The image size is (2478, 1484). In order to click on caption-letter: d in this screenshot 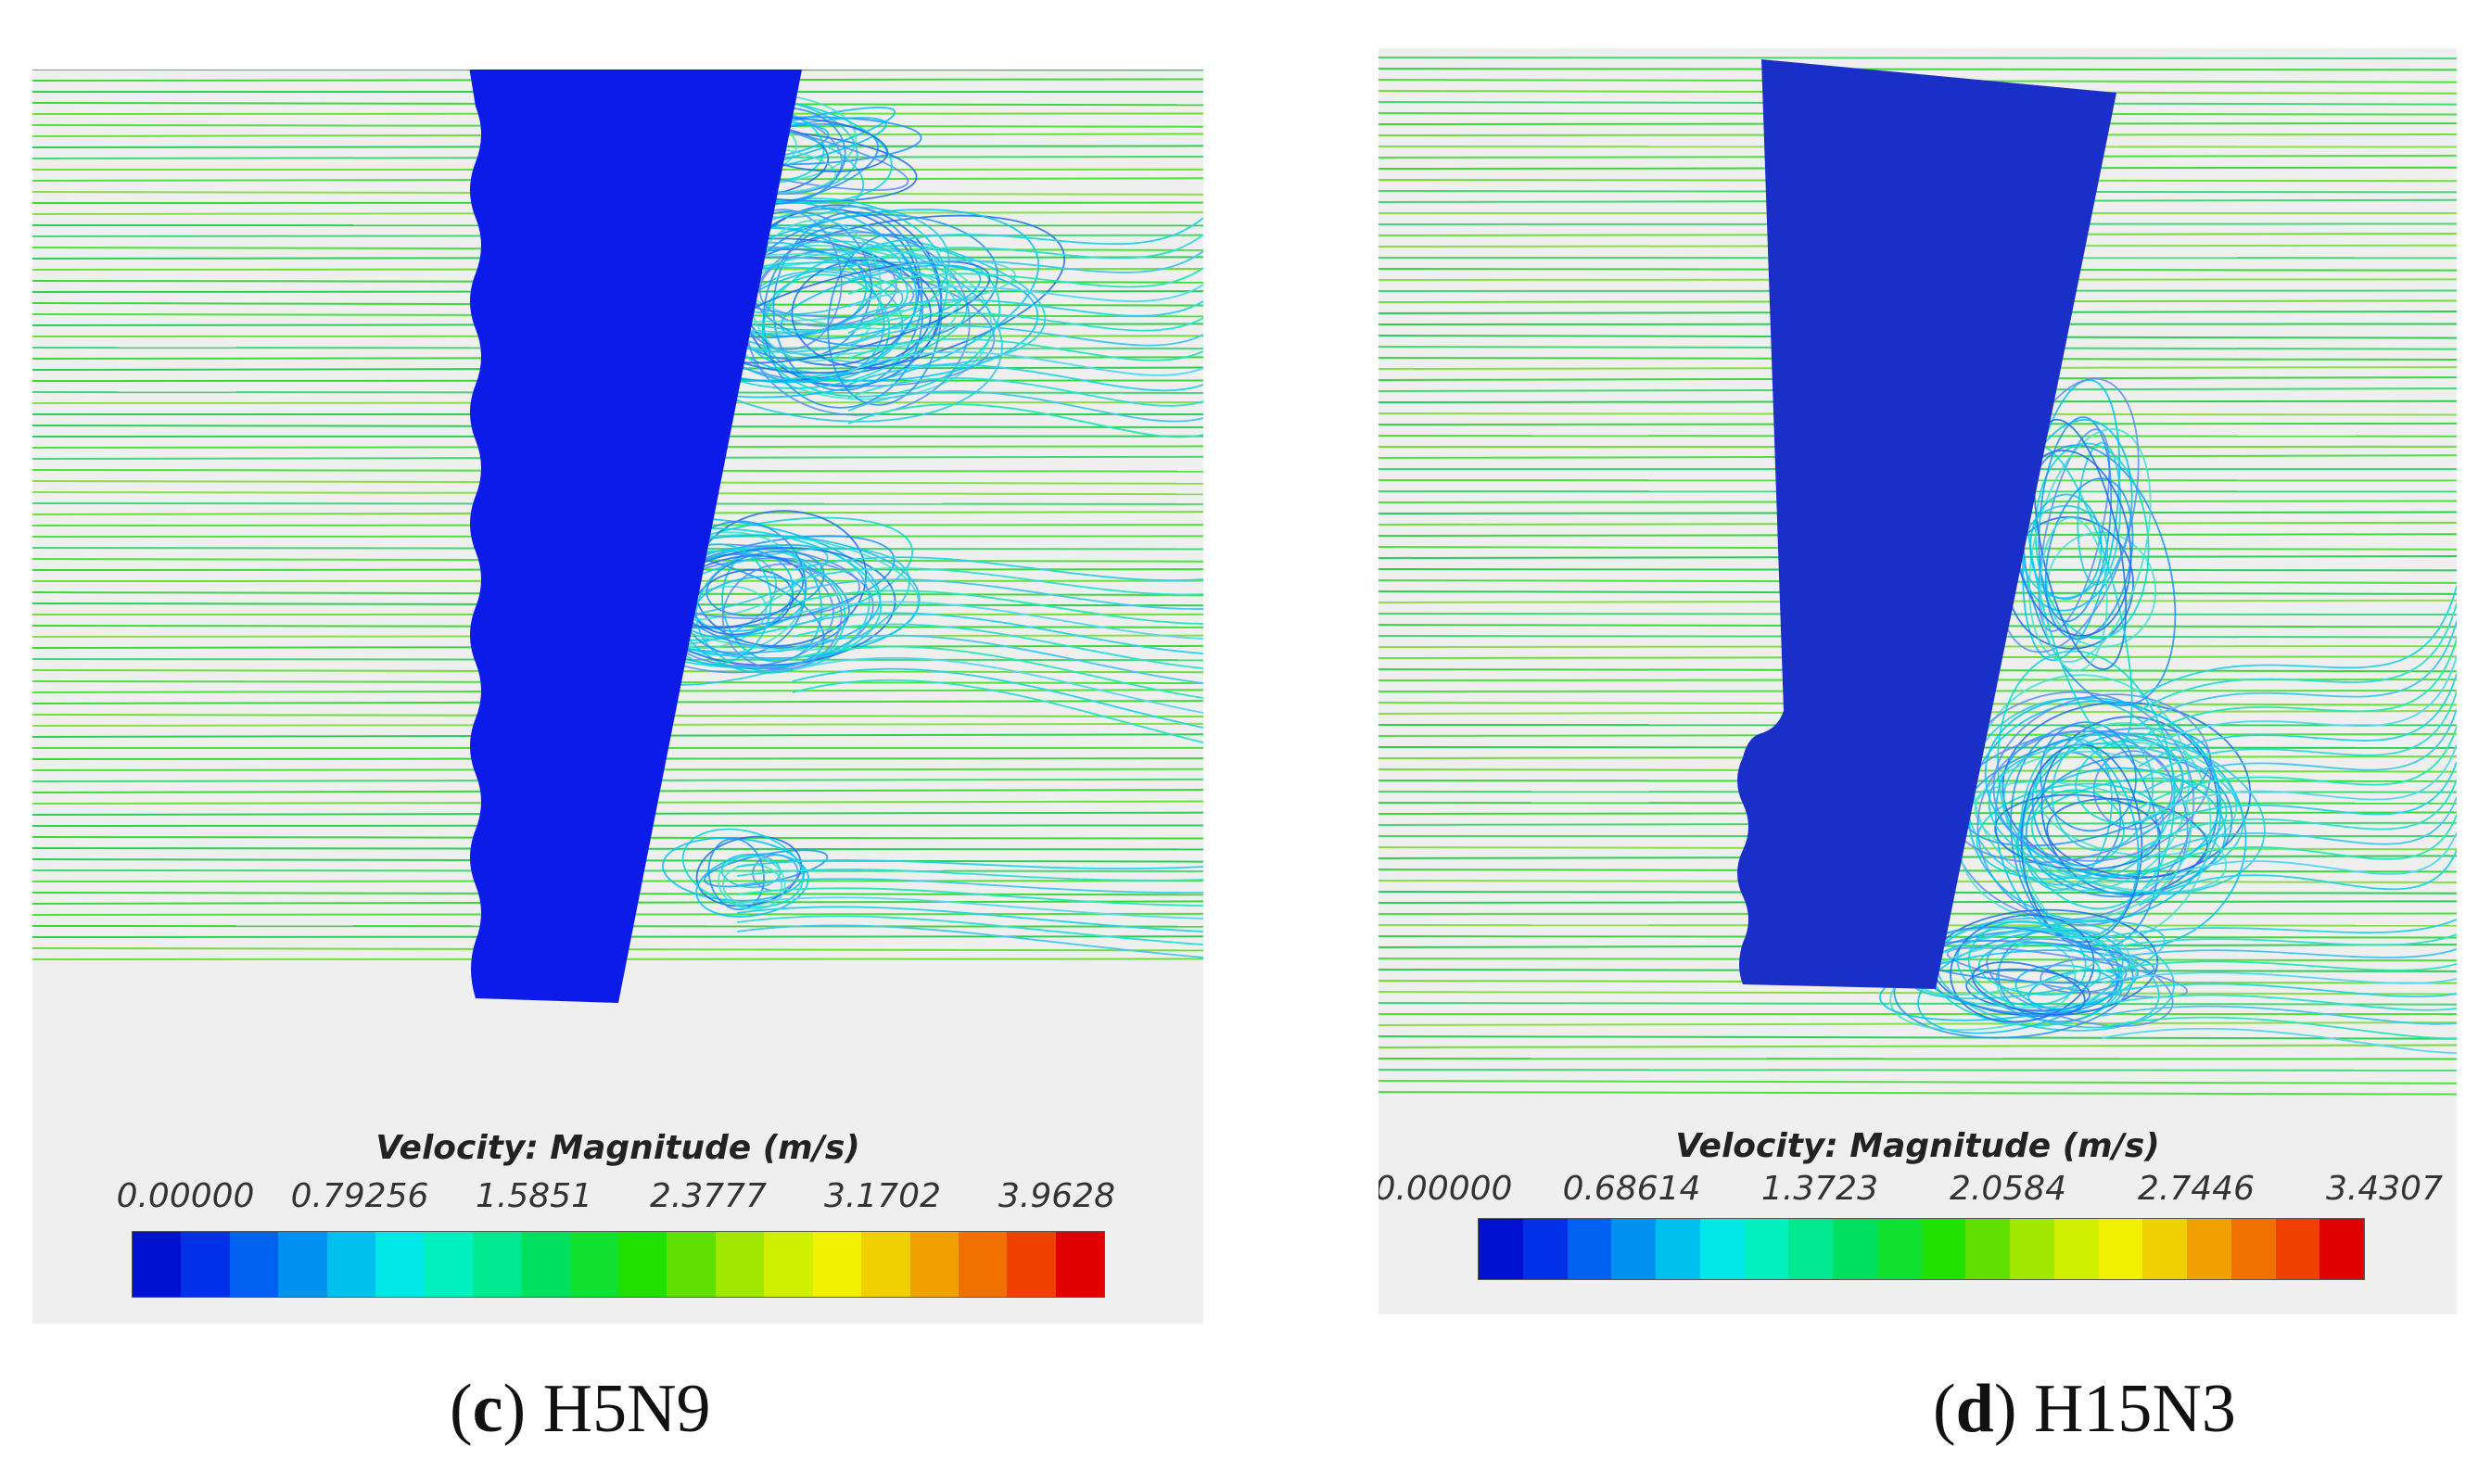, I will do `click(1975, 1409)`.